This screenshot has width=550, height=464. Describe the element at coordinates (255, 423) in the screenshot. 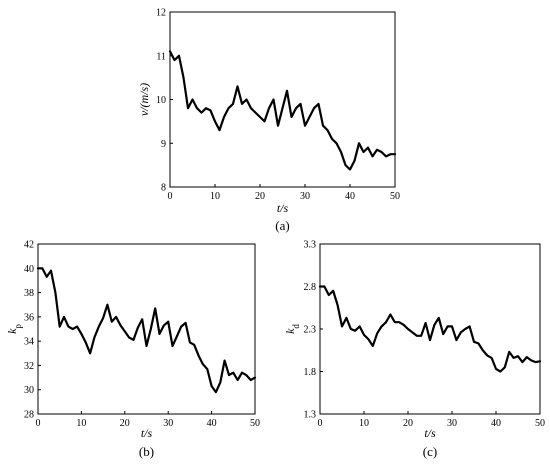

I see `x-tick-label-b-5: 50` at that location.